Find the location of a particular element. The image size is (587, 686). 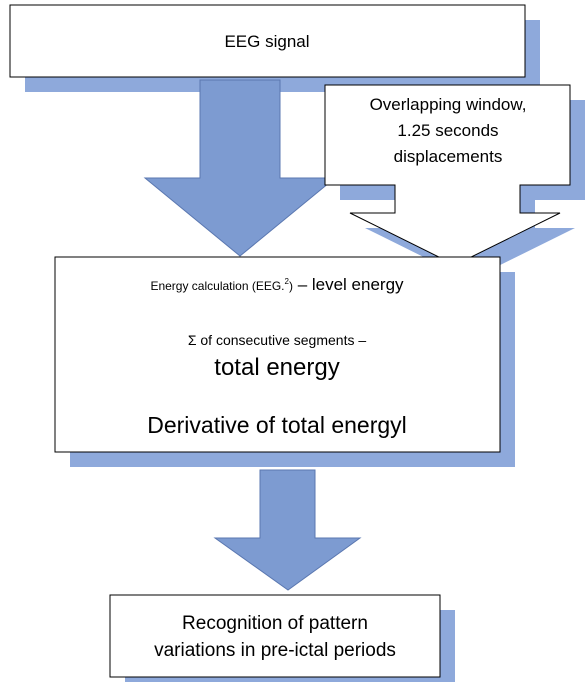

node-line: Σ of consecutive segments – is located at coordinates (277, 340).